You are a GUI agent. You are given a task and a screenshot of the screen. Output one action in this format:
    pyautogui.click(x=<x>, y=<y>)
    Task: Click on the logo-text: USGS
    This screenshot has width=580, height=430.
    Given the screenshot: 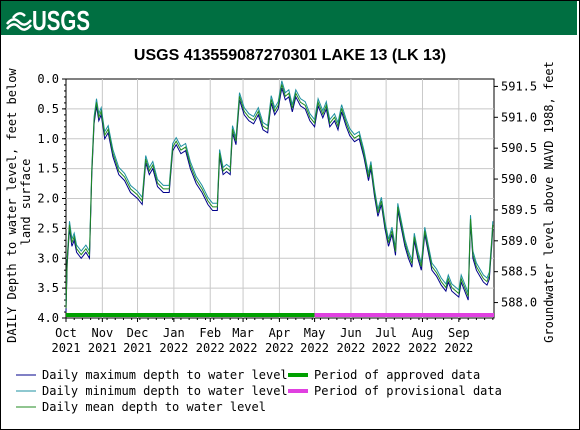 What is the action you would take?
    pyautogui.click(x=61, y=20)
    